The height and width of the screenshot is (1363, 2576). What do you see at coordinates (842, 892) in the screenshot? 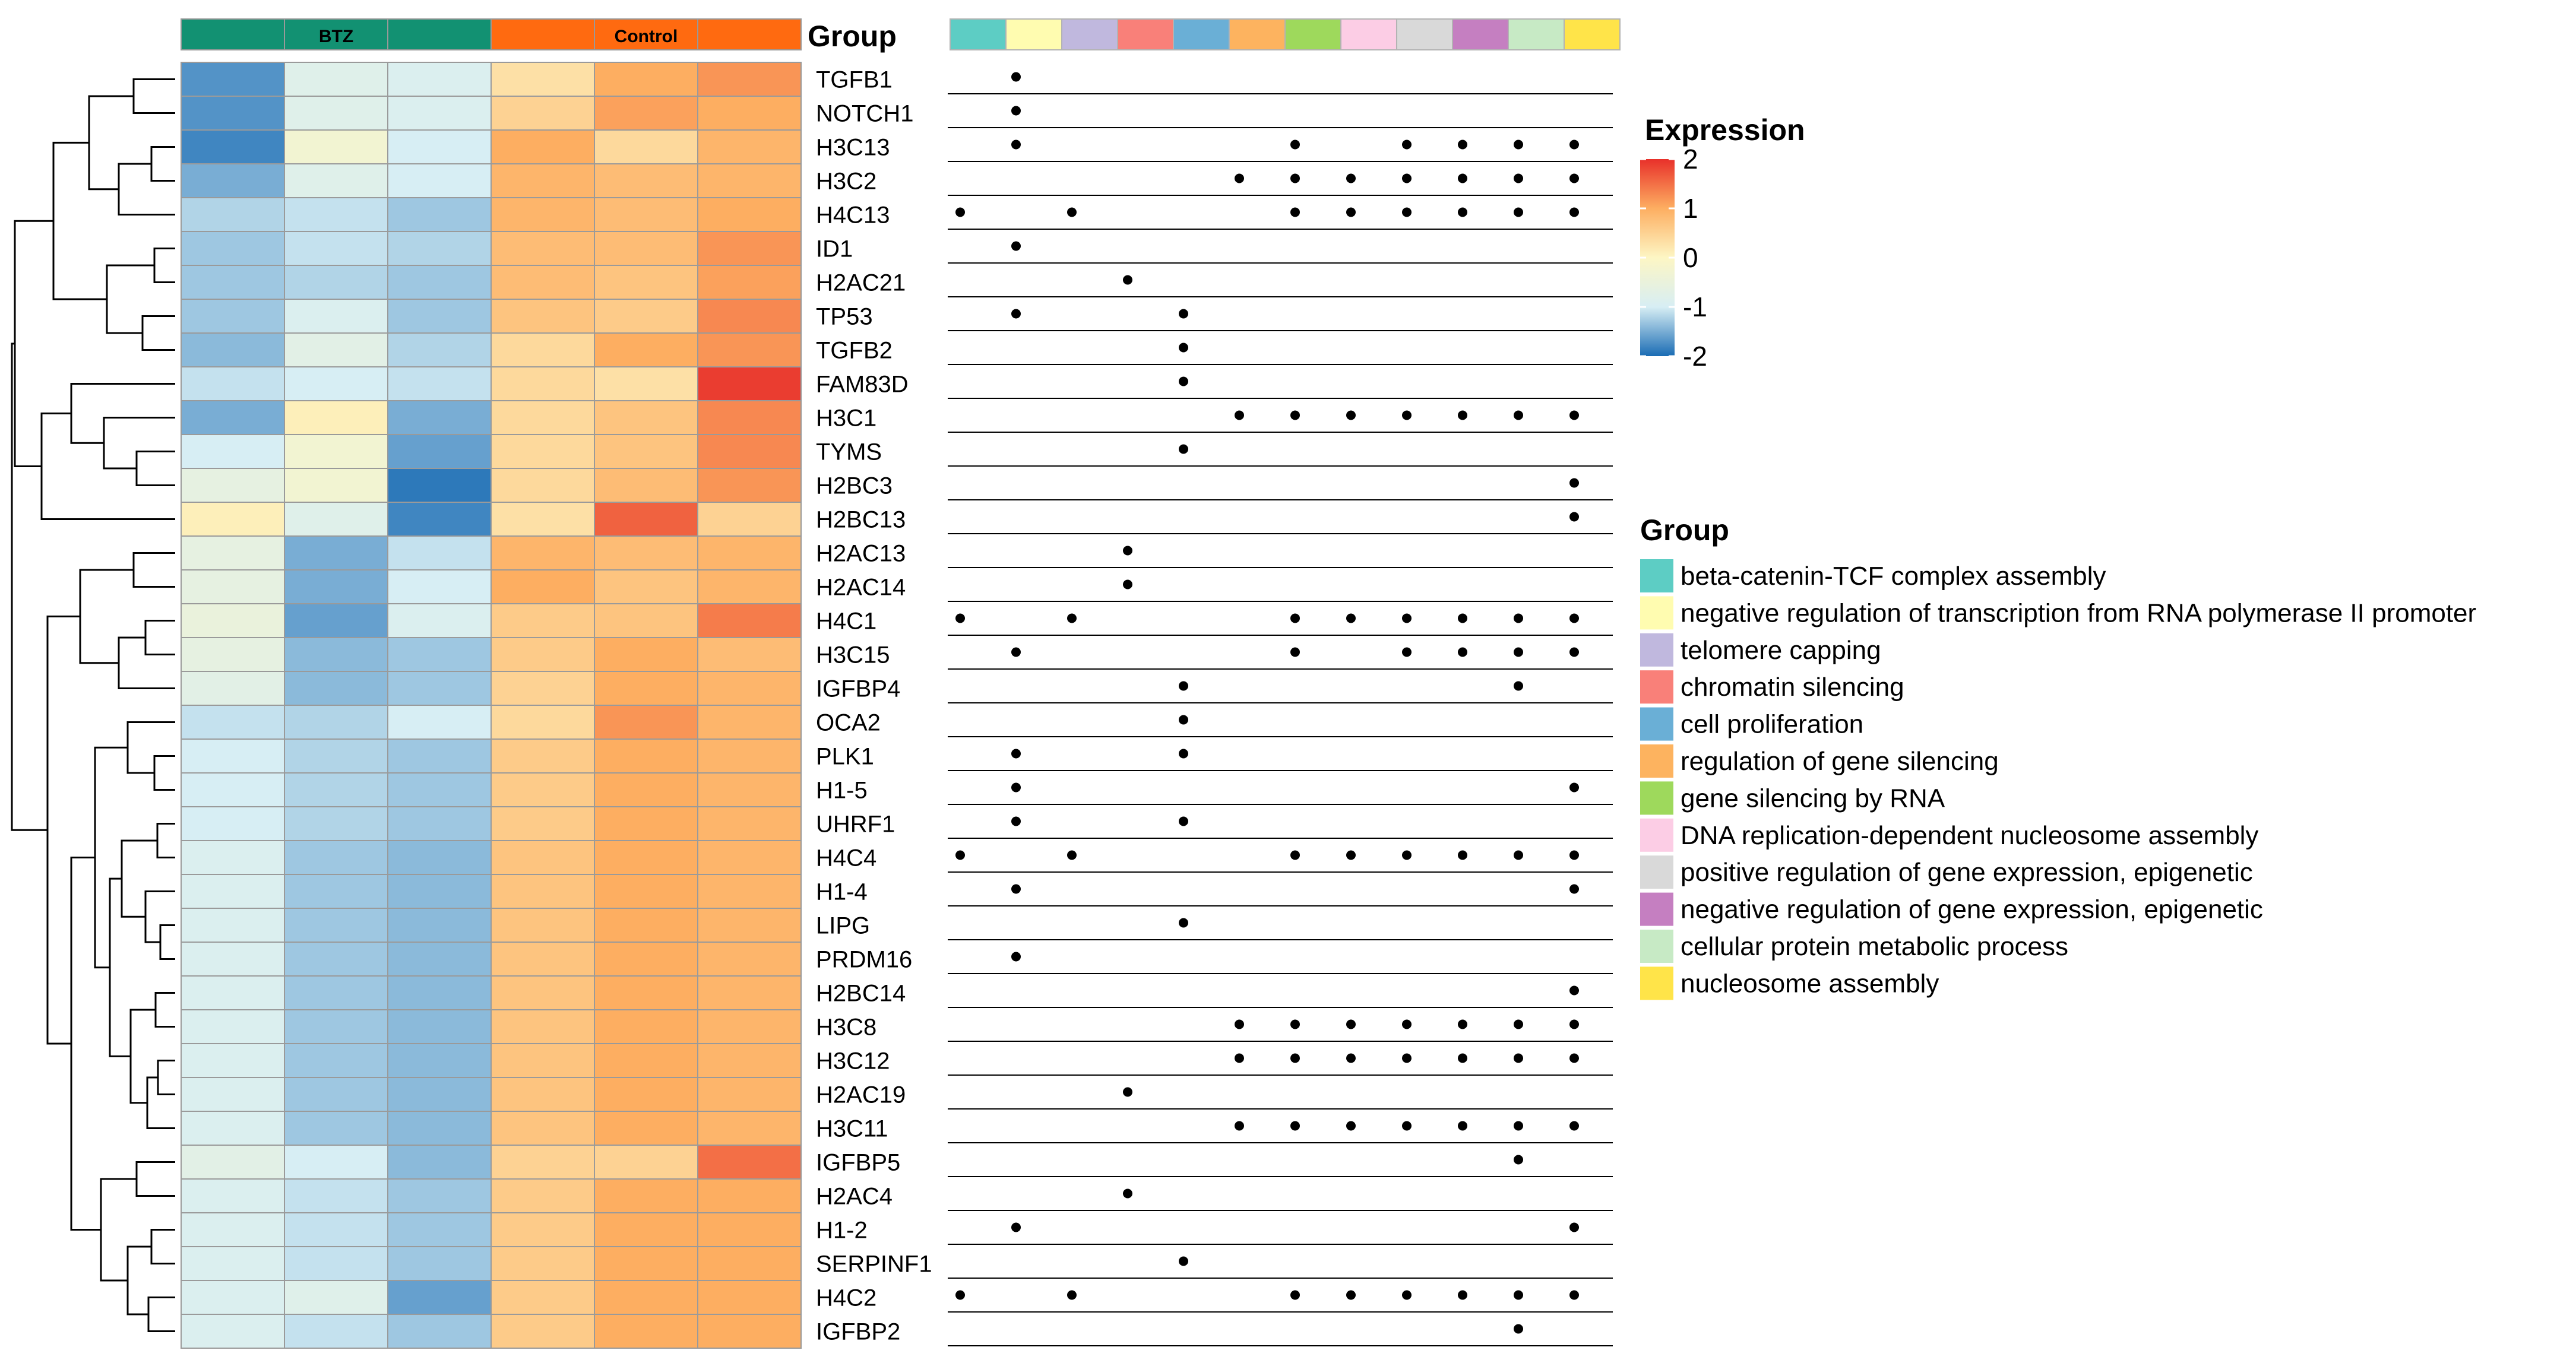
I see `gene-label: H1-4` at bounding box center [842, 892].